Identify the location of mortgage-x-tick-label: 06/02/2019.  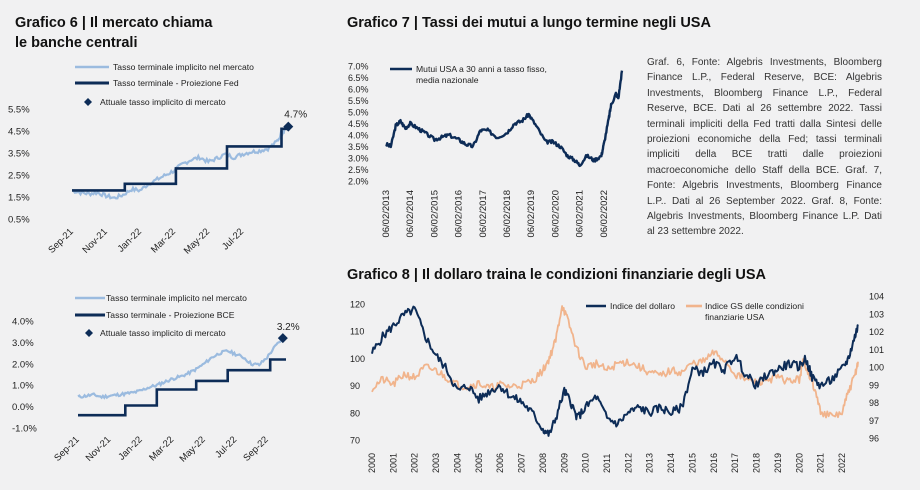
(531, 214).